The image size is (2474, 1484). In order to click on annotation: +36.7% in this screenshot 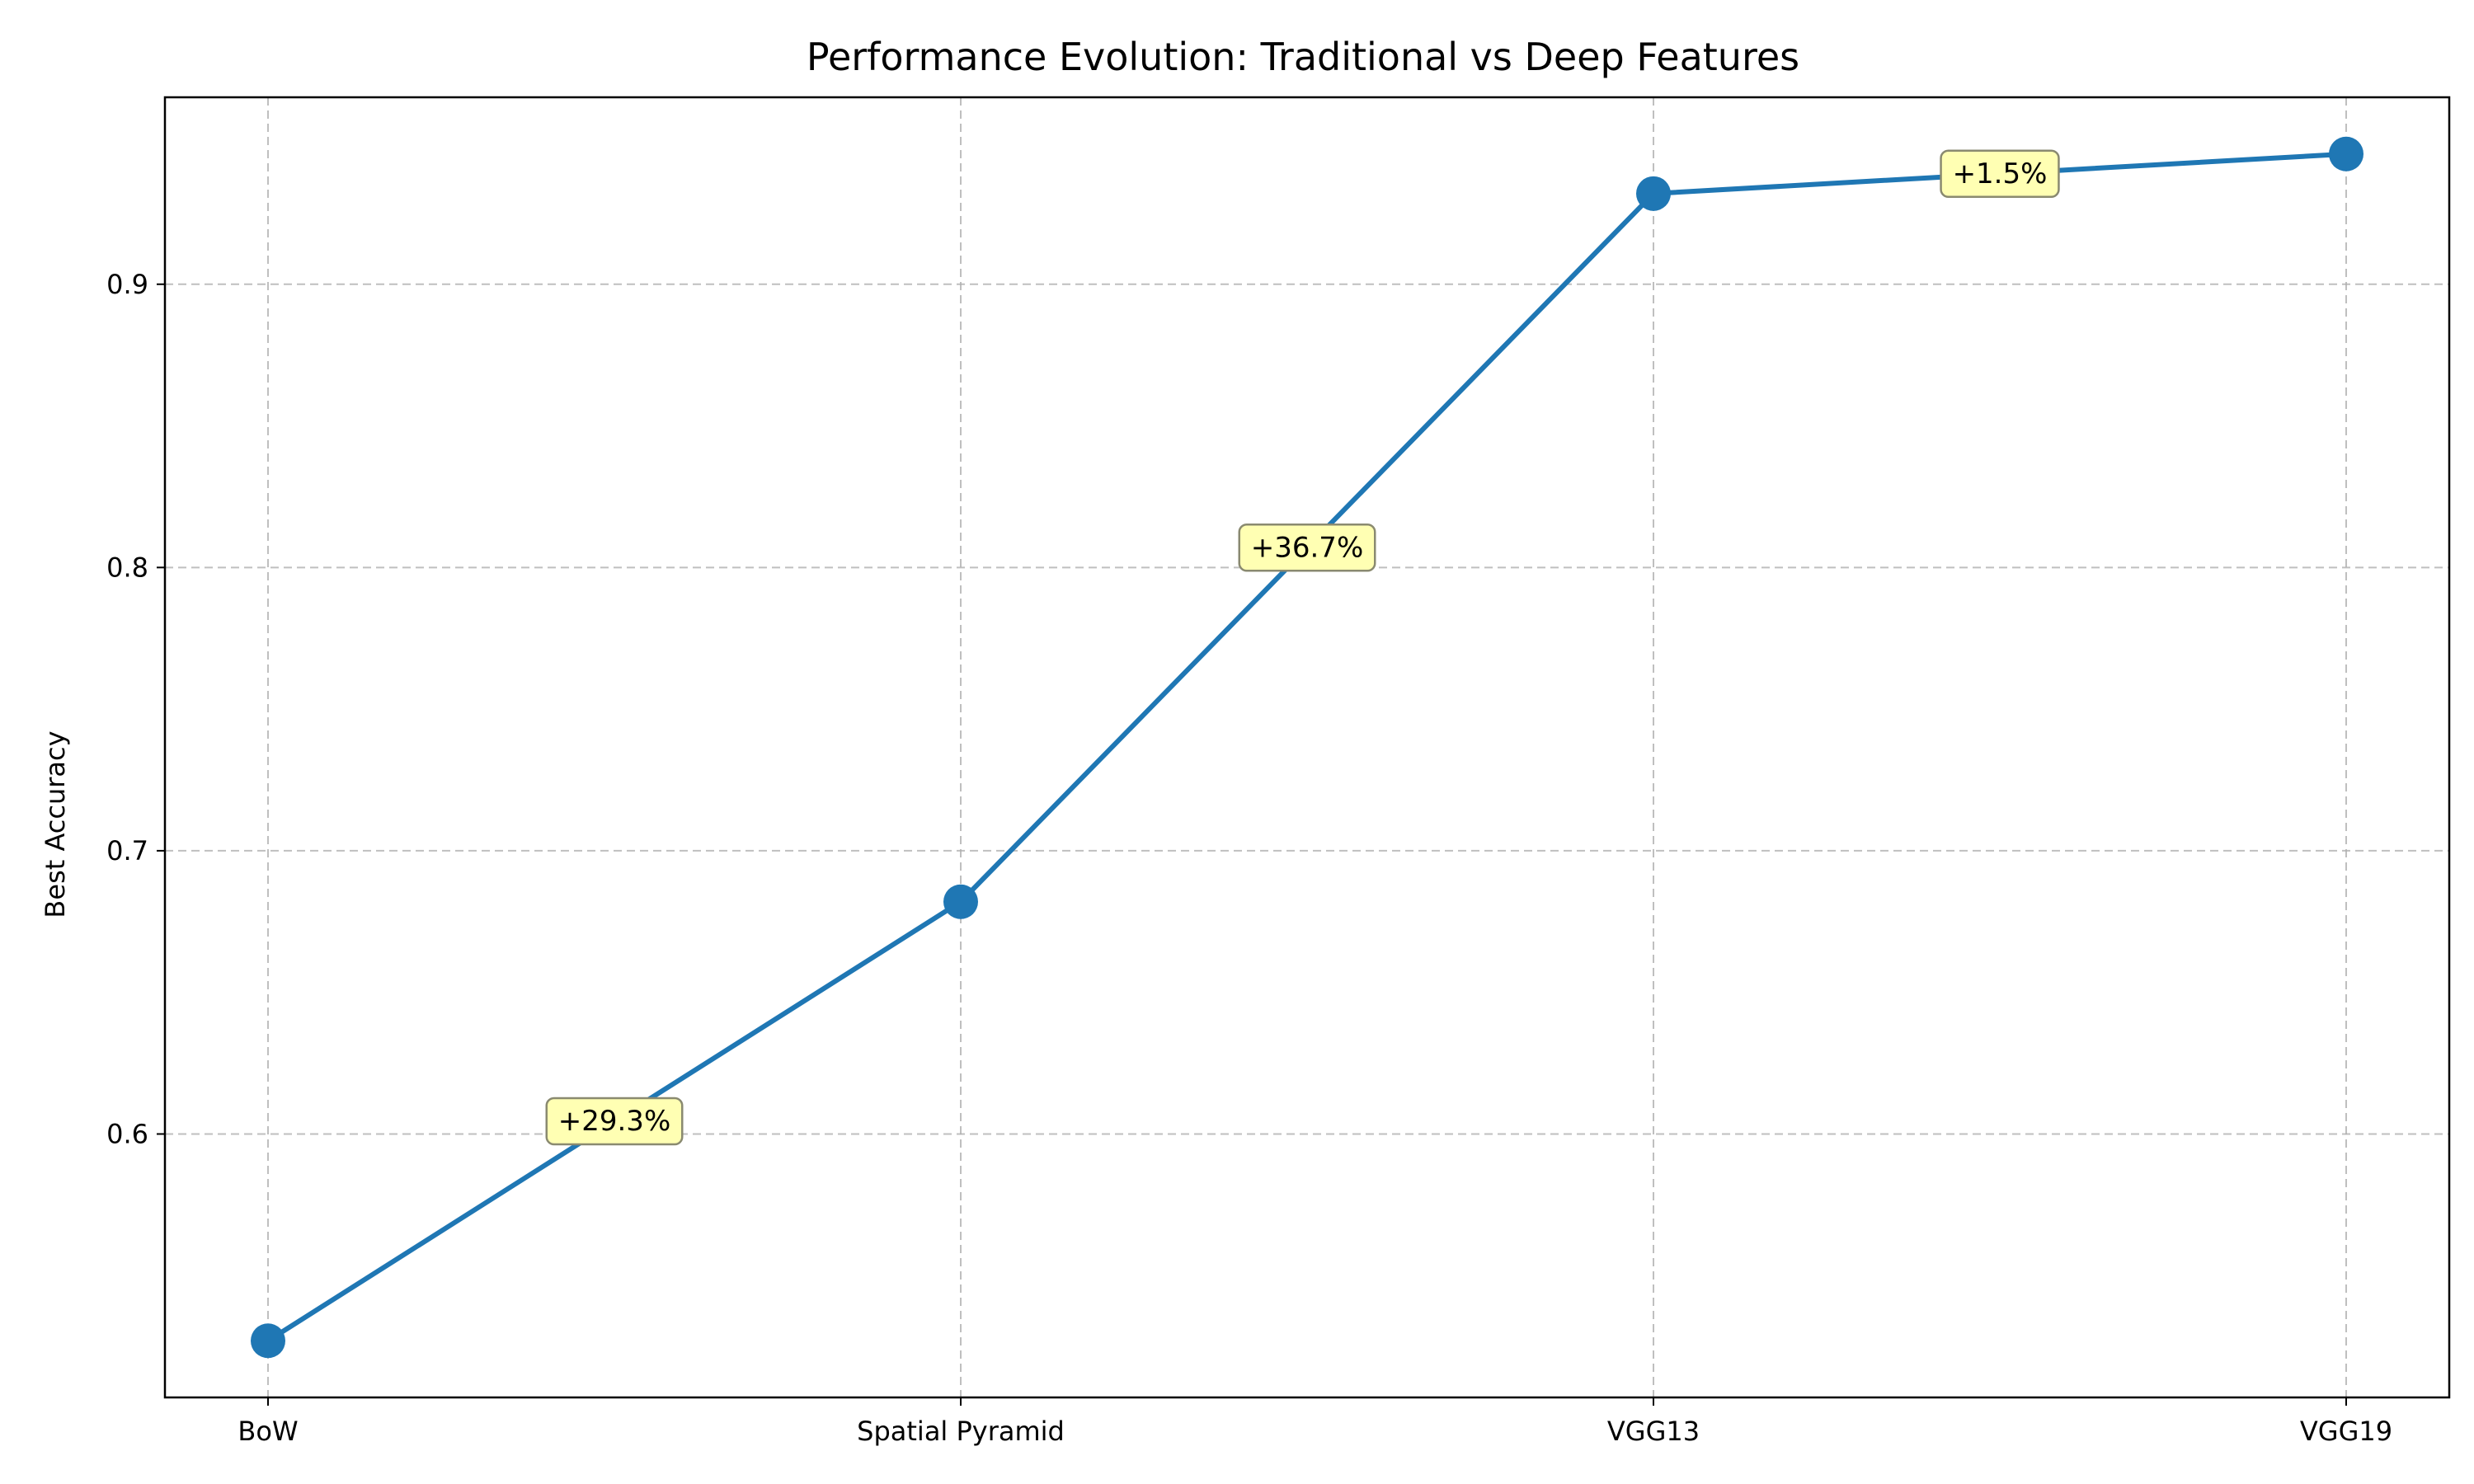, I will do `click(1307, 548)`.